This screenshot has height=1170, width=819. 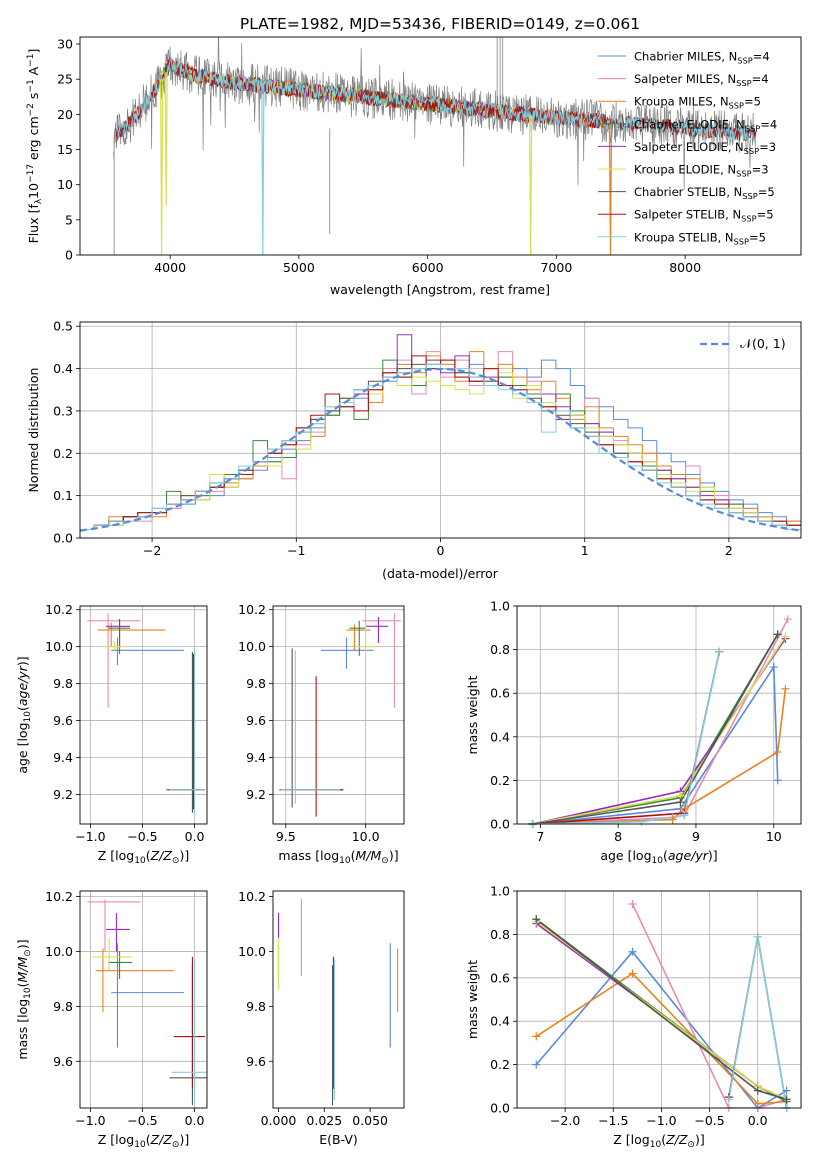 What do you see at coordinates (252, 951) in the screenshot?
I see `ebv_vs_mass-ytick-label: 10.0` at bounding box center [252, 951].